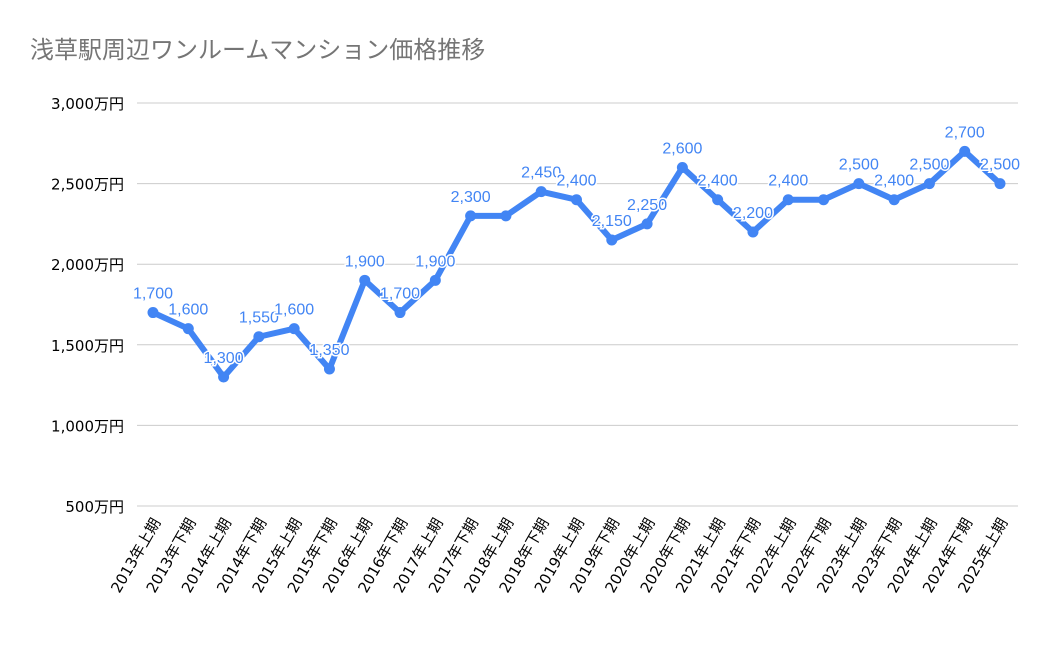 Image resolution: width=1050 pixels, height=649 pixels. What do you see at coordinates (682, 148) in the screenshot?
I see `data-label: 2,600` at bounding box center [682, 148].